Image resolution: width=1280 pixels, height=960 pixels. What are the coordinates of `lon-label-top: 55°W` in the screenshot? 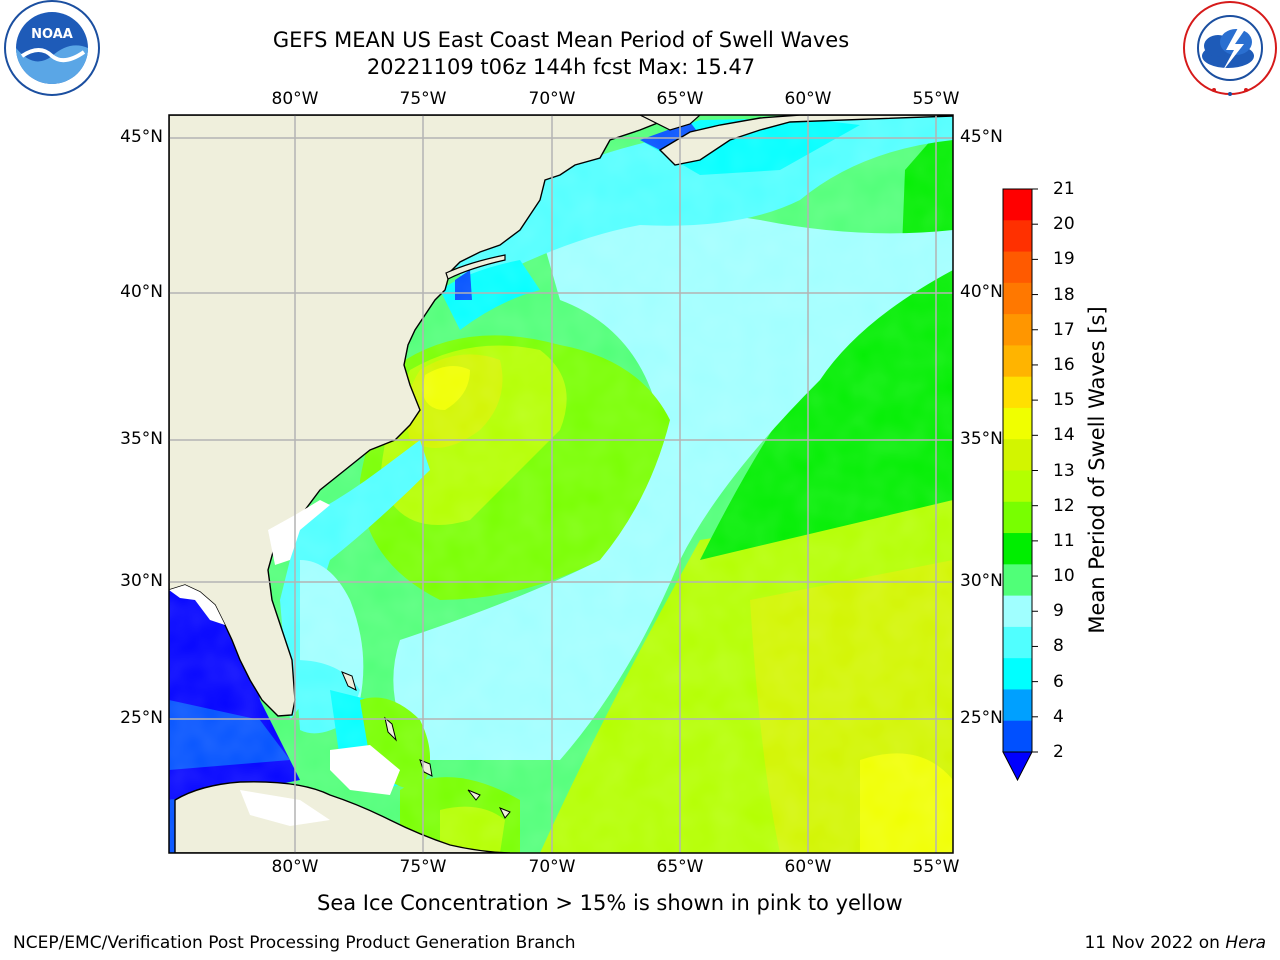 It's located at (936, 99).